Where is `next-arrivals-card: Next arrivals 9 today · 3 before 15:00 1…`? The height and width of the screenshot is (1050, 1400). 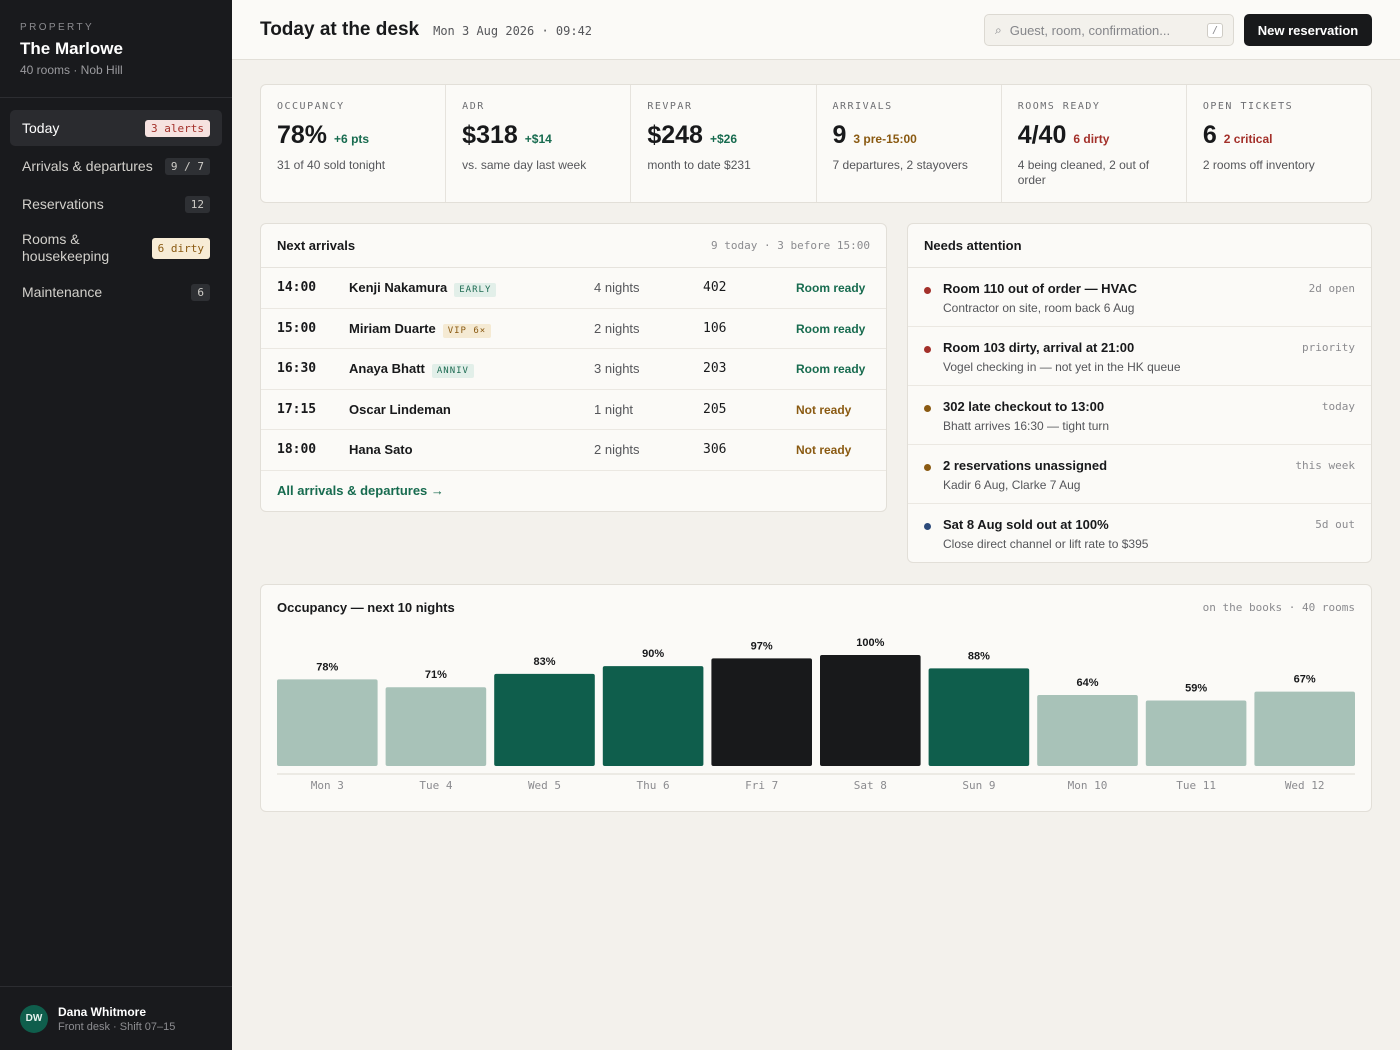 next-arrivals-card: Next arrivals 9 today · 3 before 15:00 1… is located at coordinates (573, 367).